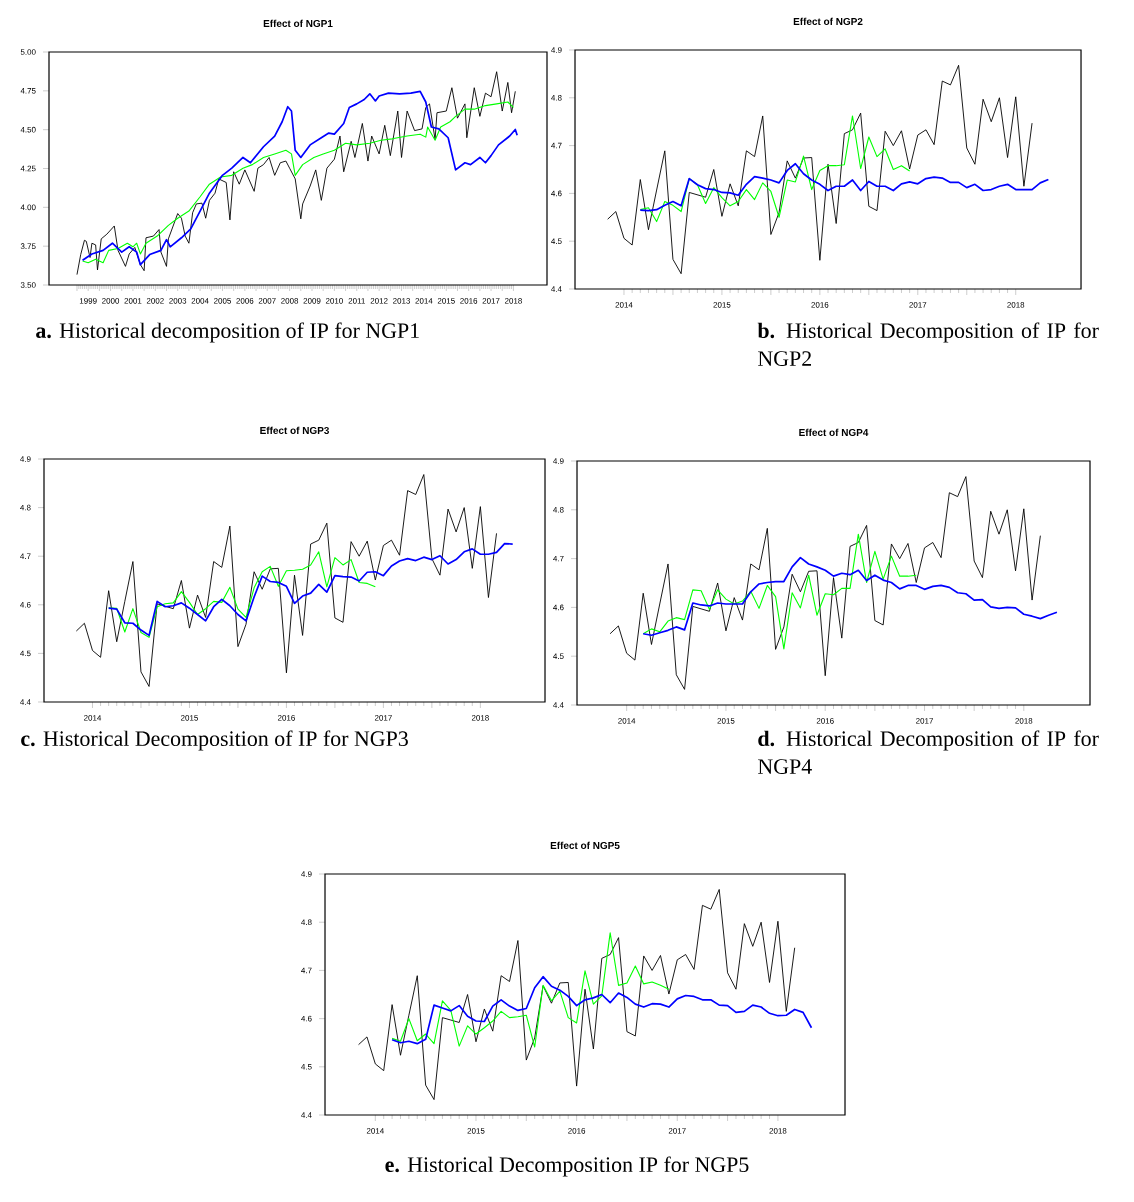  I want to click on text: a. Historical decomposition of IP for NGP1, so click(227, 332).